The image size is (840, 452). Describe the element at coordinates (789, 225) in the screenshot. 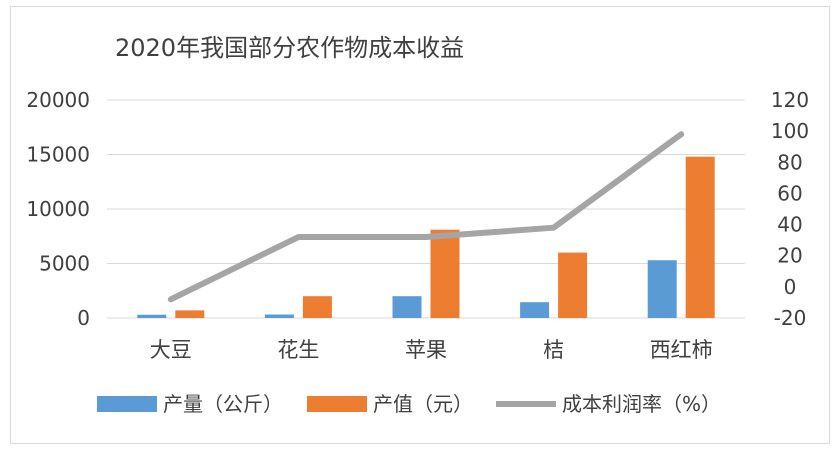

I see `right-tick-label: 40` at that location.